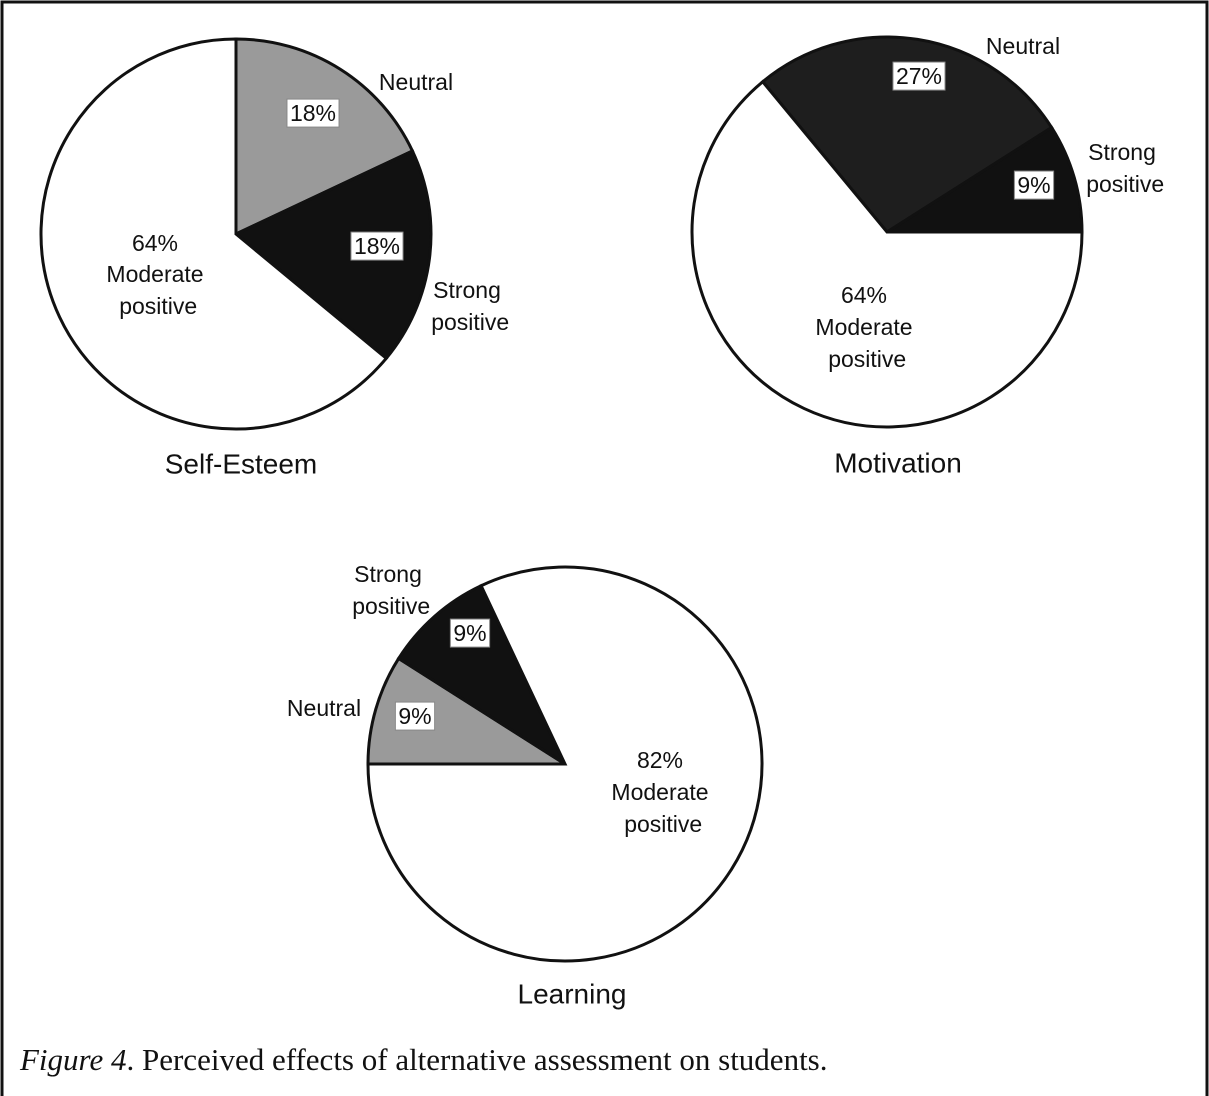 The width and height of the screenshot is (1209, 1096). I want to click on pie-title: Self-Esteem, so click(241, 463).